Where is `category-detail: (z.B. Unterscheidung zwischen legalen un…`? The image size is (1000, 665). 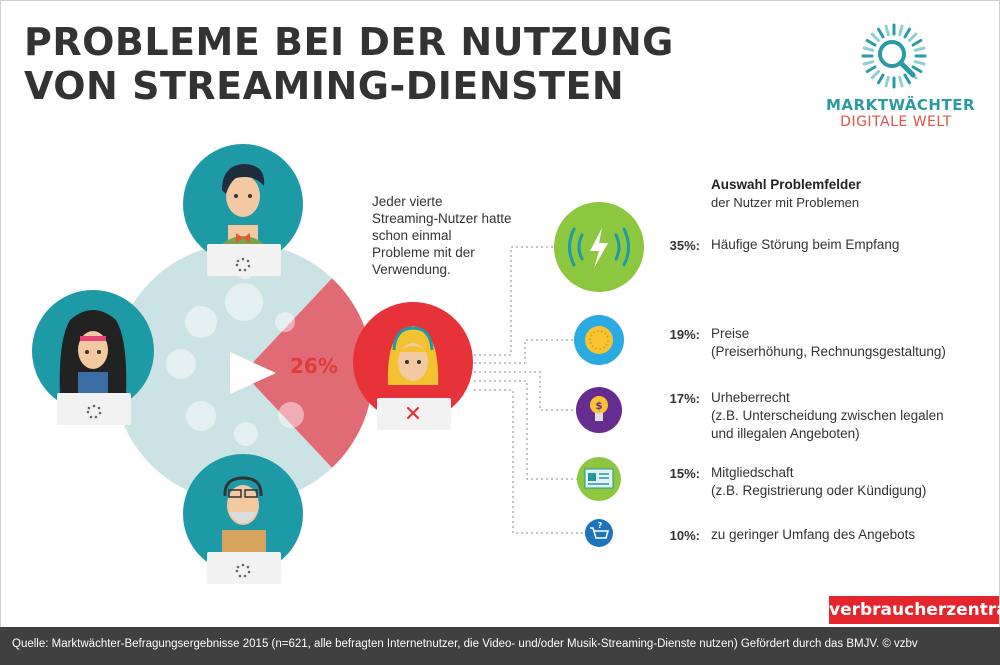
category-detail: (z.B. Unterscheidung zwischen legalen un… is located at coordinates (827, 424).